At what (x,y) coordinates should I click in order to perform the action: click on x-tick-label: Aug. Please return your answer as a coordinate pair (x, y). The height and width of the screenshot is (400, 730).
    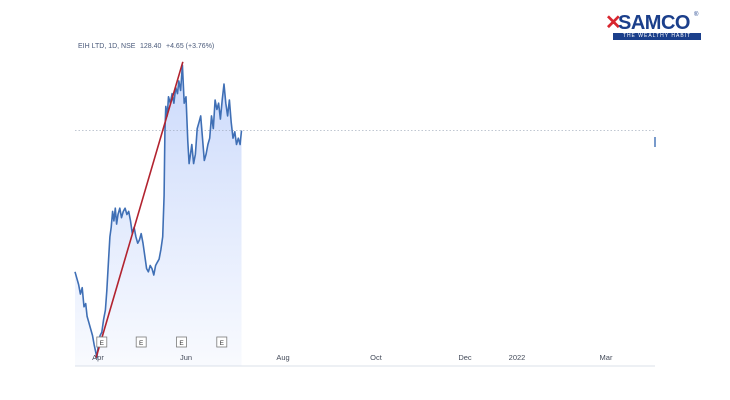
    Looking at the image, I should click on (282, 357).